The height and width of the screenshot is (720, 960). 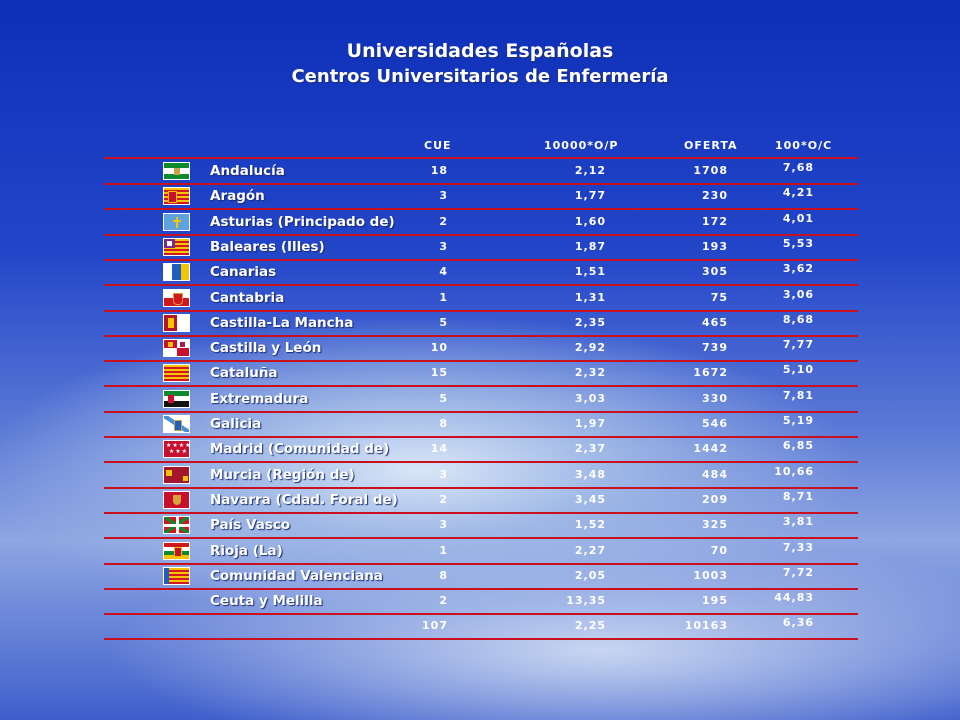 What do you see at coordinates (296, 575) in the screenshot?
I see `region-name: Comunidad Valenciana` at bounding box center [296, 575].